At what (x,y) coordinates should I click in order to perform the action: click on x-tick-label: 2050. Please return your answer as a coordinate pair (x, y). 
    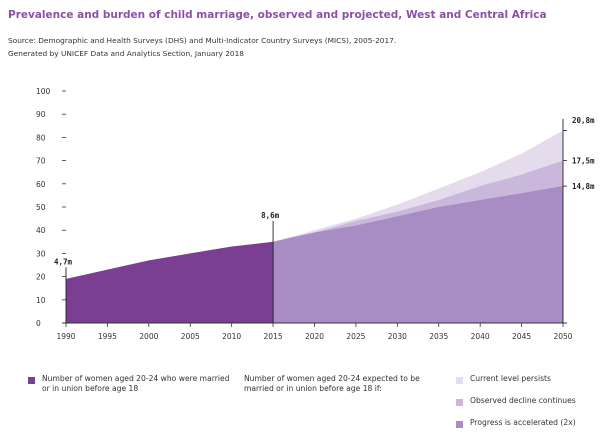
    Looking at the image, I should click on (562, 336).